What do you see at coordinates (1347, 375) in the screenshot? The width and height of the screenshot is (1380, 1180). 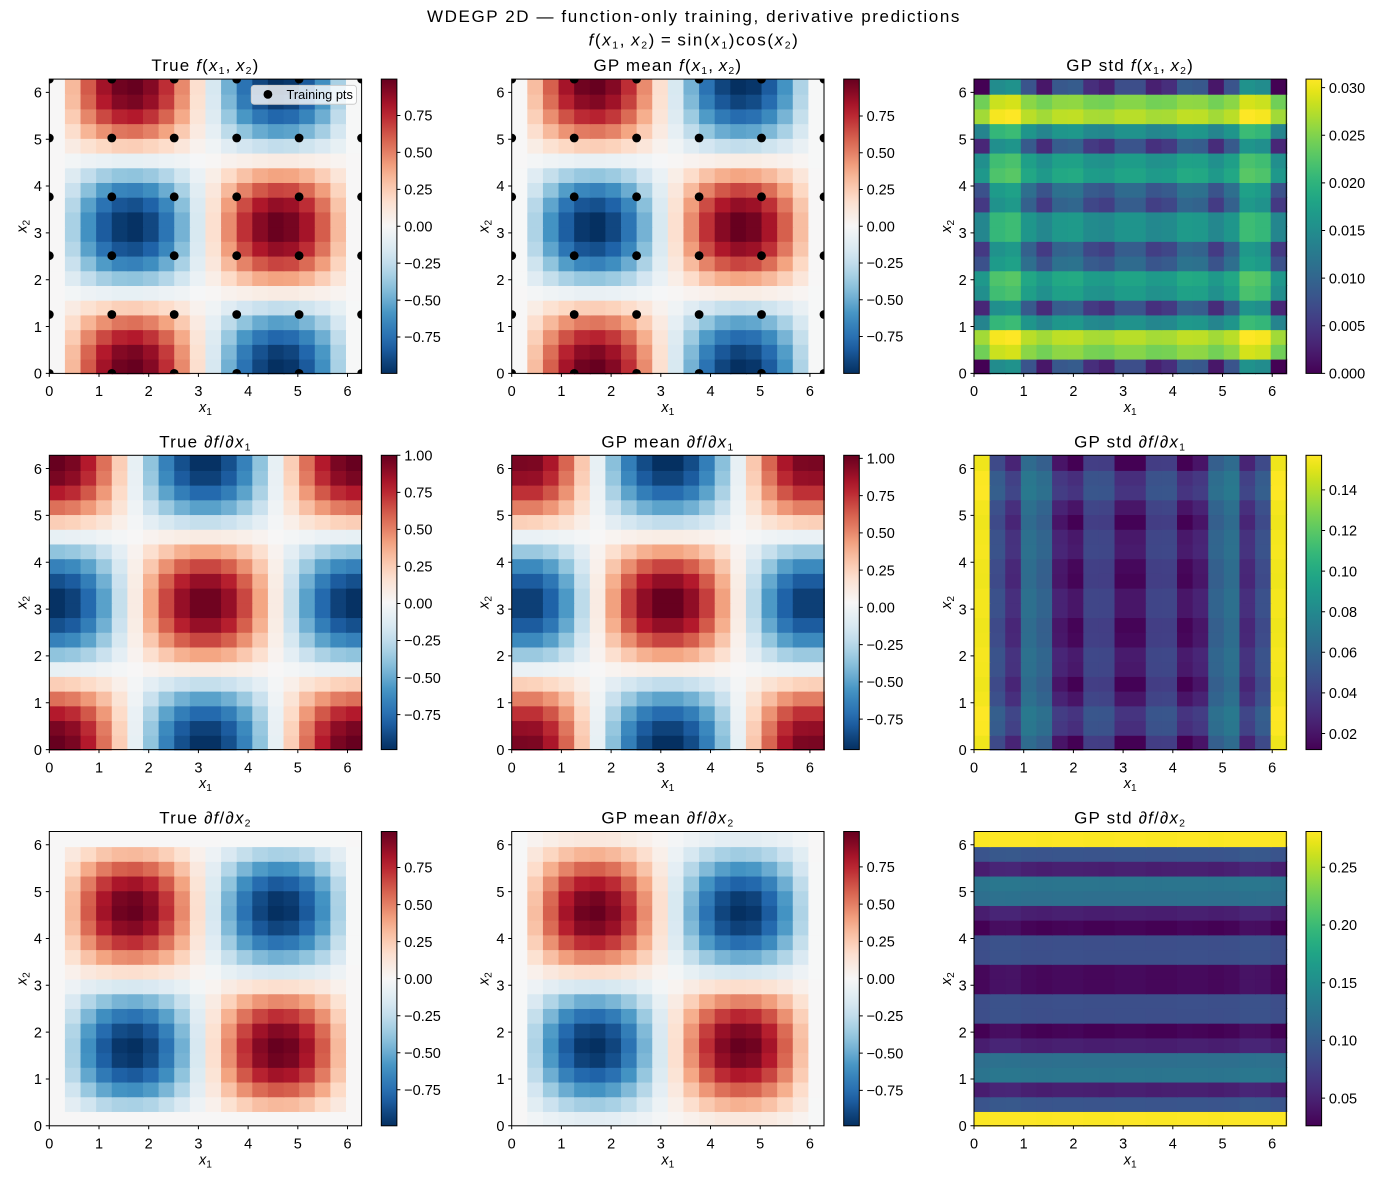 I see `svg-text: 0.000` at bounding box center [1347, 375].